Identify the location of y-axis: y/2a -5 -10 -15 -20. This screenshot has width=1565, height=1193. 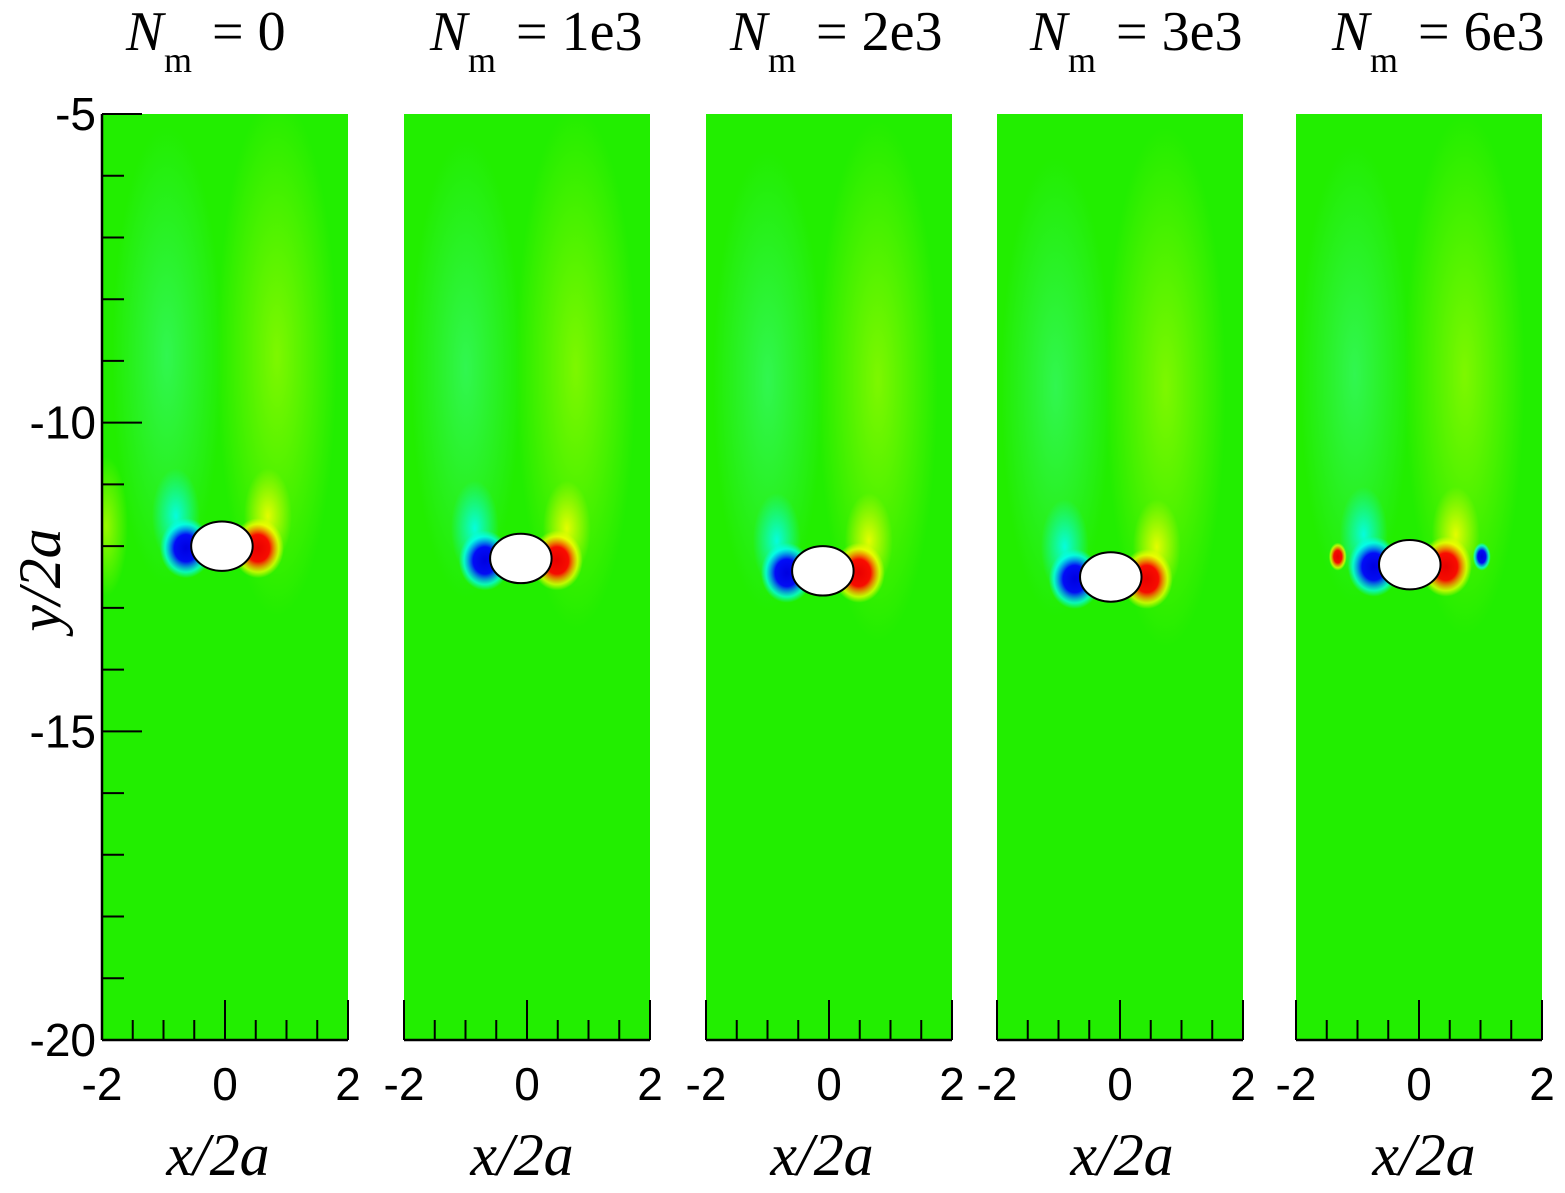
(74, 577).